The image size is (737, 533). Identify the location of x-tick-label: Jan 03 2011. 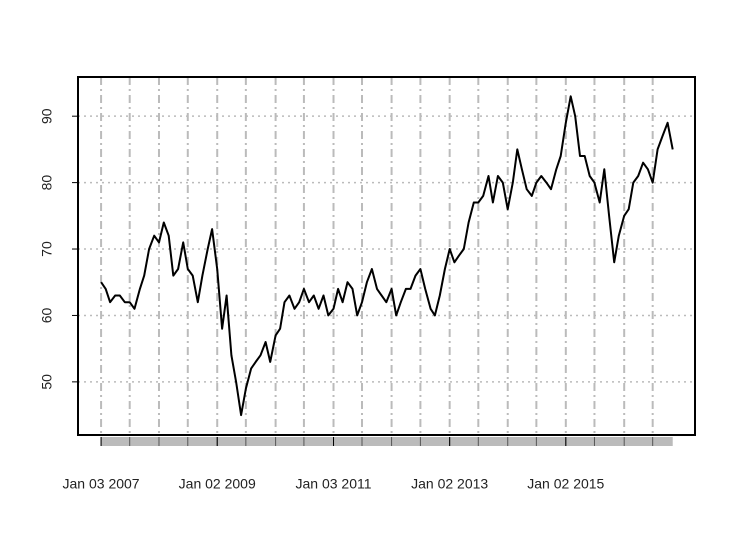
(334, 484).